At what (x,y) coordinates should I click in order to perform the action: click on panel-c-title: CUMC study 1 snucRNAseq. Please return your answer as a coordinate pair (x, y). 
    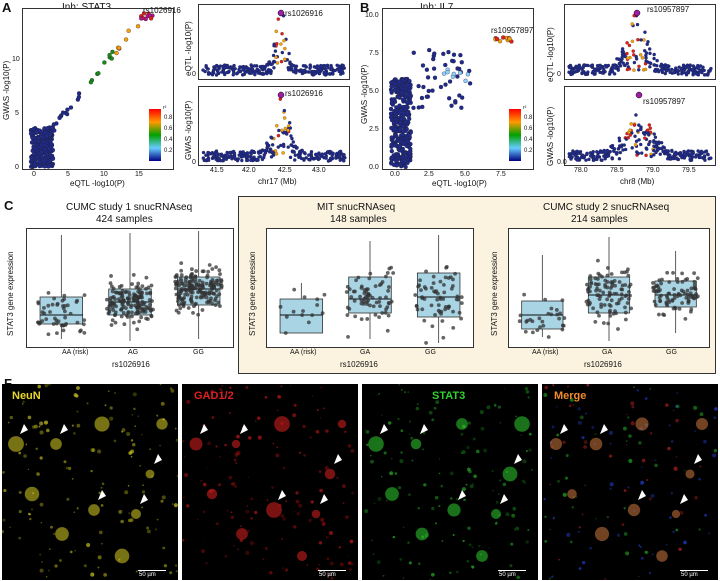
    Looking at the image, I should click on (129, 207).